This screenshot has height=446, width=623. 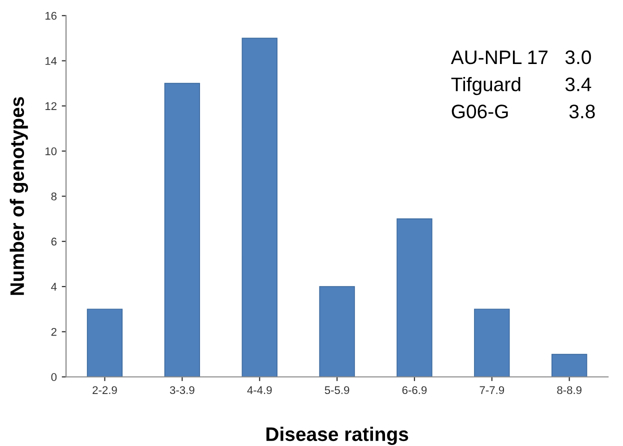 What do you see at coordinates (51, 61) in the screenshot?
I see `y-tick-label: 14` at bounding box center [51, 61].